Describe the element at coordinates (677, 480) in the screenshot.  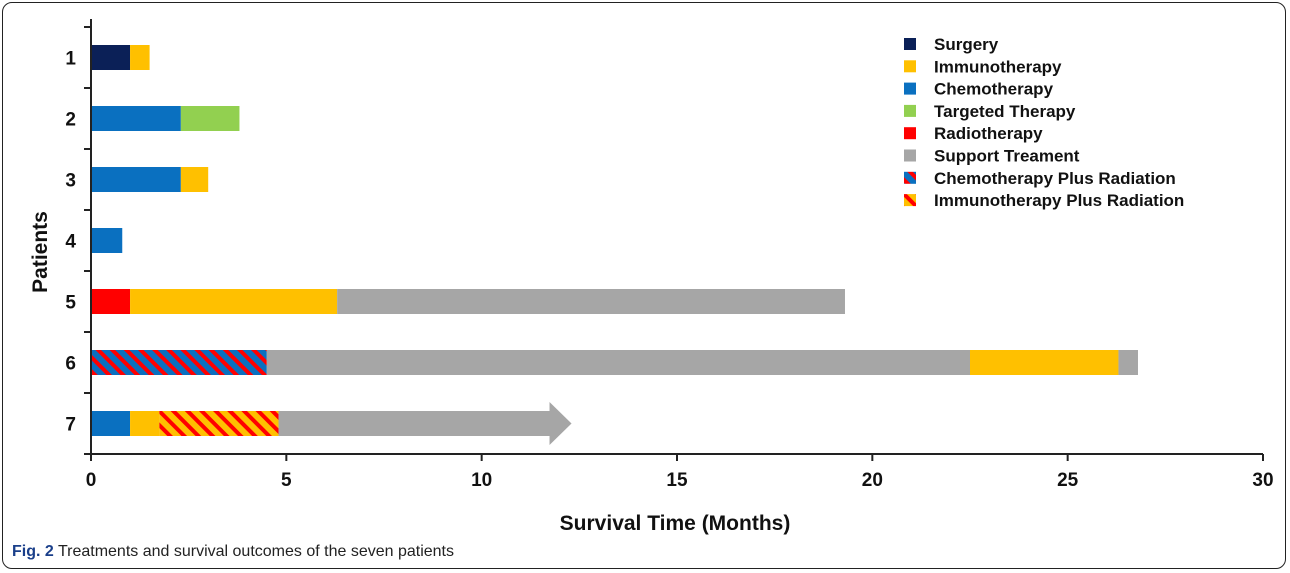
I see `x-tick-label: 15` at that location.